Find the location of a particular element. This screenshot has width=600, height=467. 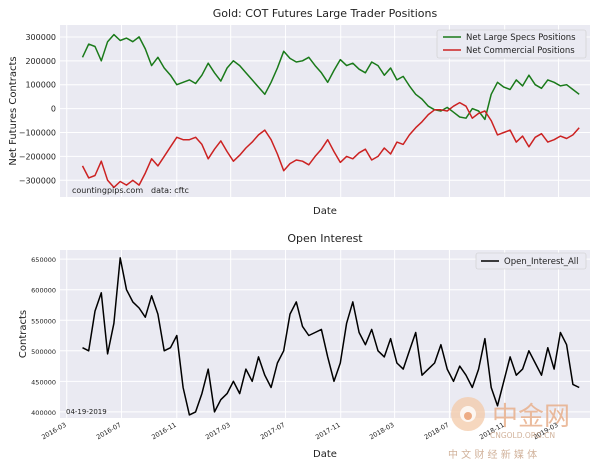

chart2-legend-box is located at coordinates (531, 261).